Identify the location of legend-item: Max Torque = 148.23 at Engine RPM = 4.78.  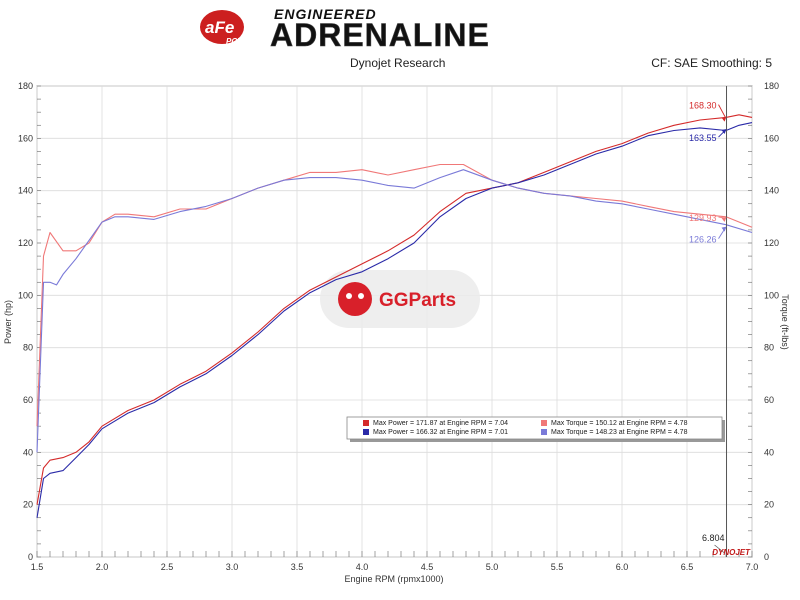
(619, 432).